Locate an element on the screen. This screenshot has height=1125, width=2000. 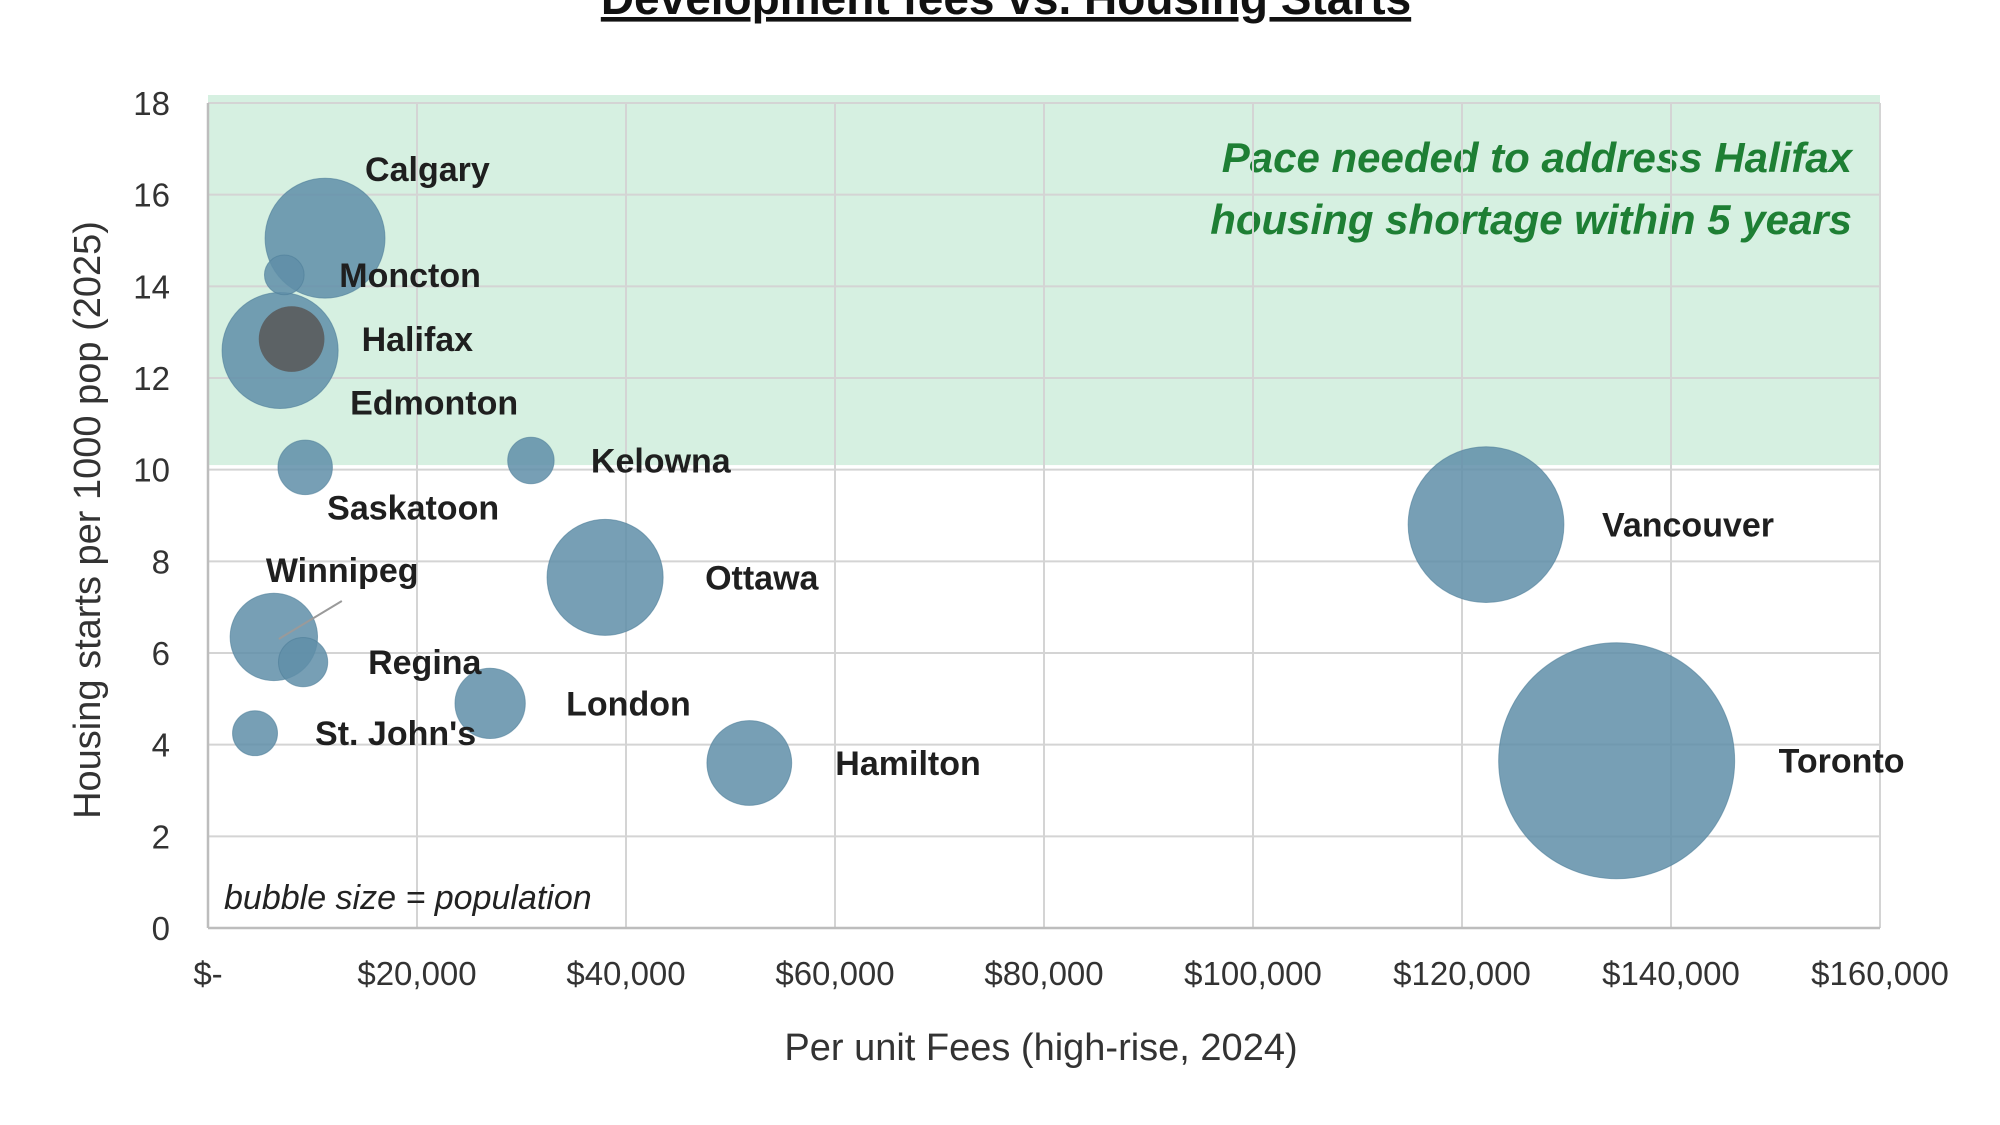
x-tick-label: $60,000 is located at coordinates (834, 973).